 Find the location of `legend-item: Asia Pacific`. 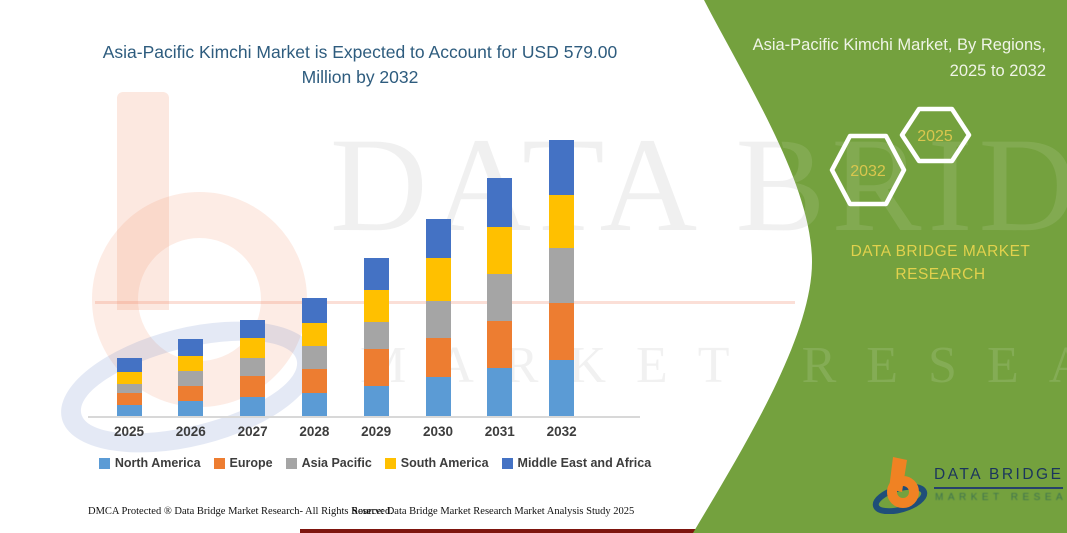

legend-item: Asia Pacific is located at coordinates (328, 463).